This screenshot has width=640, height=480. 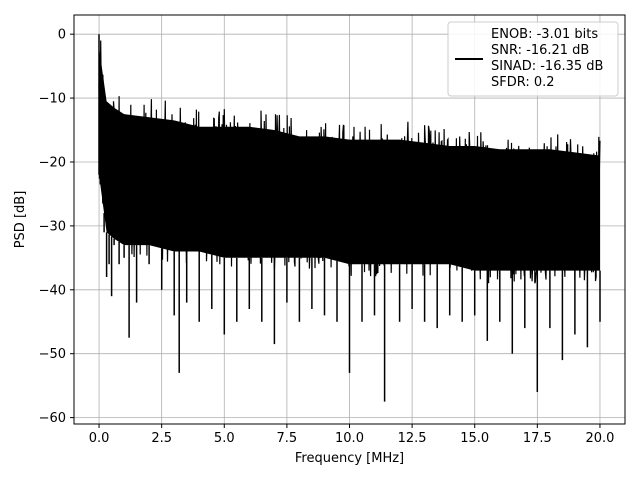 What do you see at coordinates (349, 438) in the screenshot?
I see `x-tick-label: 10.0` at bounding box center [349, 438].